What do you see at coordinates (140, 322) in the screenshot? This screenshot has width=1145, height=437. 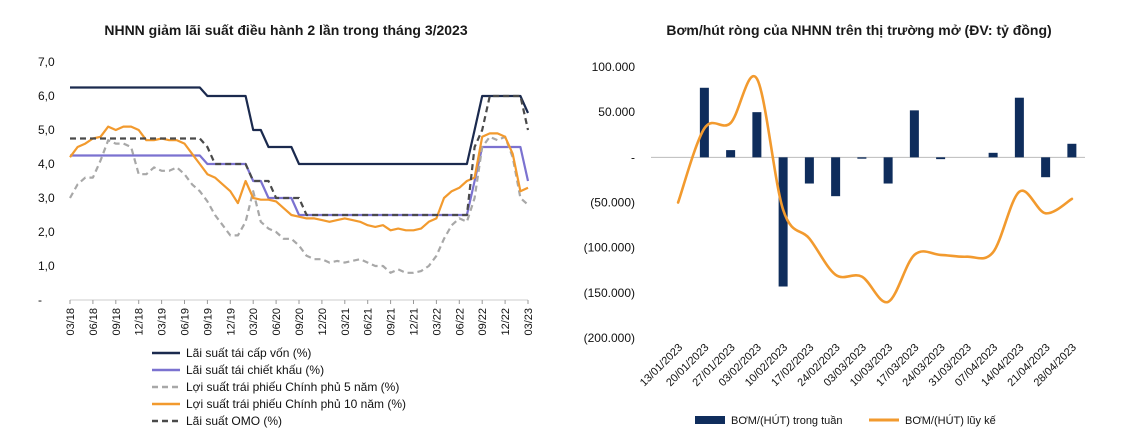 I see `x-tick-label: 12/18` at bounding box center [140, 322].